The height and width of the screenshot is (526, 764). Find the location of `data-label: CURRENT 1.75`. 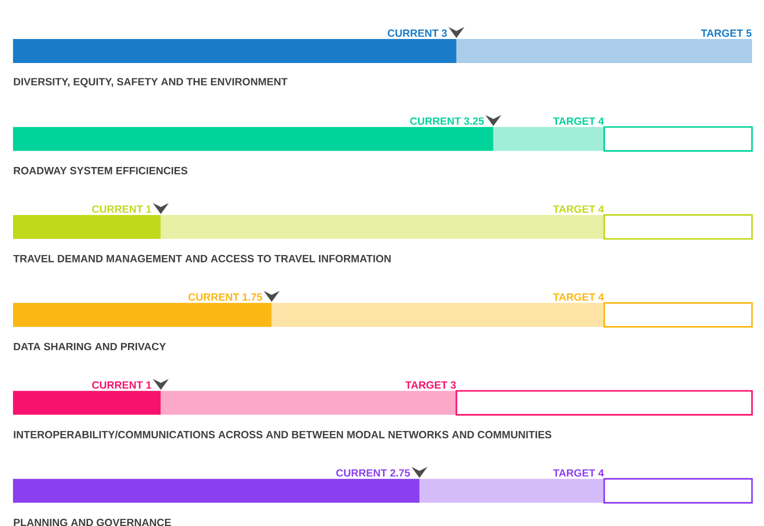

data-label: CURRENT 1.75 is located at coordinates (225, 297).